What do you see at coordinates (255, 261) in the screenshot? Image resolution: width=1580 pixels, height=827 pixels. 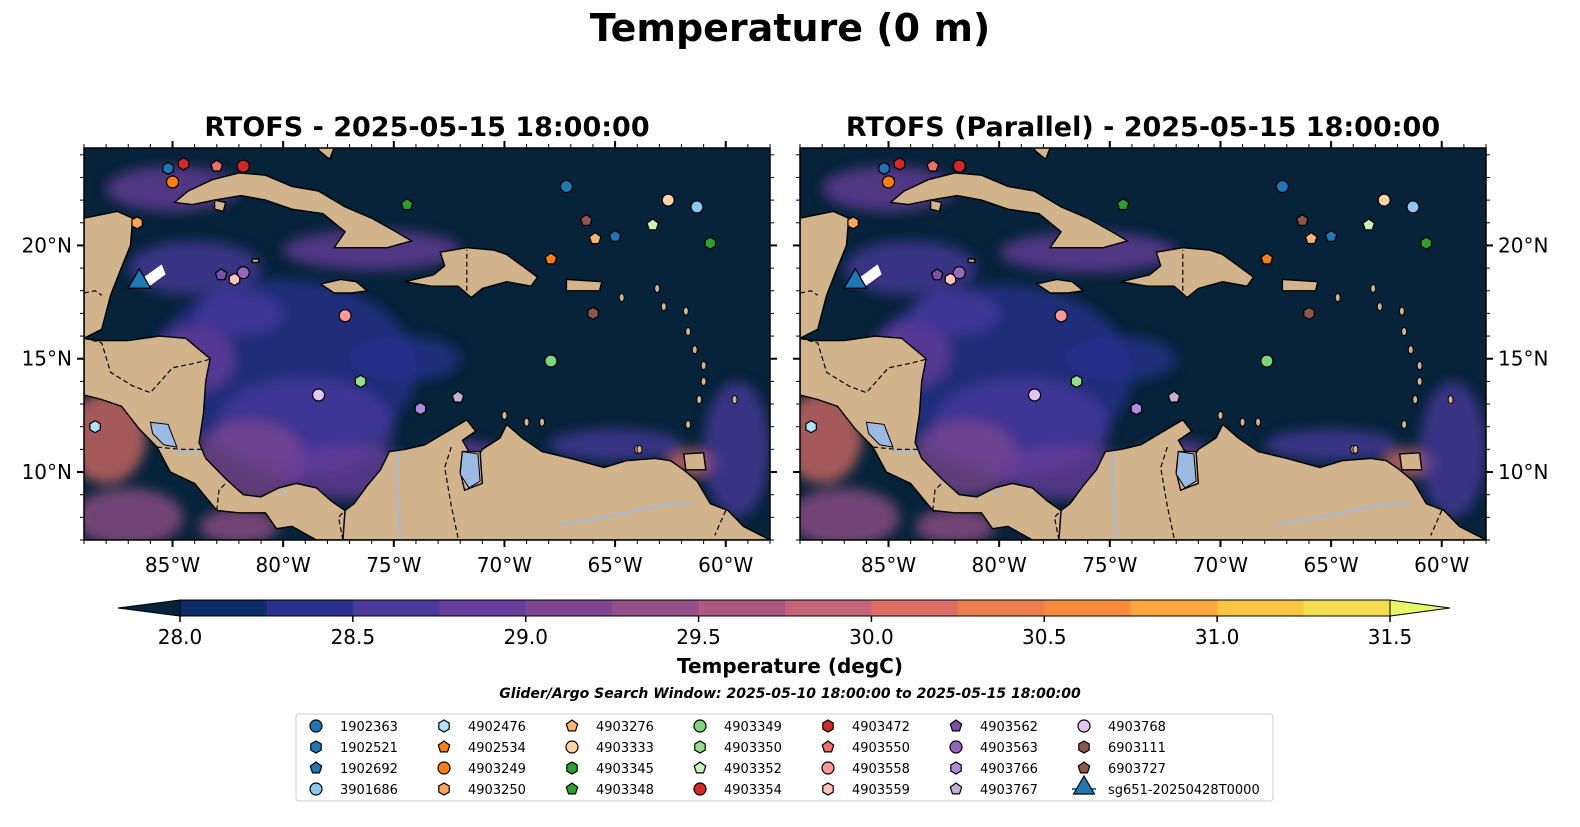 I see `land-caymanBlock` at bounding box center [255, 261].